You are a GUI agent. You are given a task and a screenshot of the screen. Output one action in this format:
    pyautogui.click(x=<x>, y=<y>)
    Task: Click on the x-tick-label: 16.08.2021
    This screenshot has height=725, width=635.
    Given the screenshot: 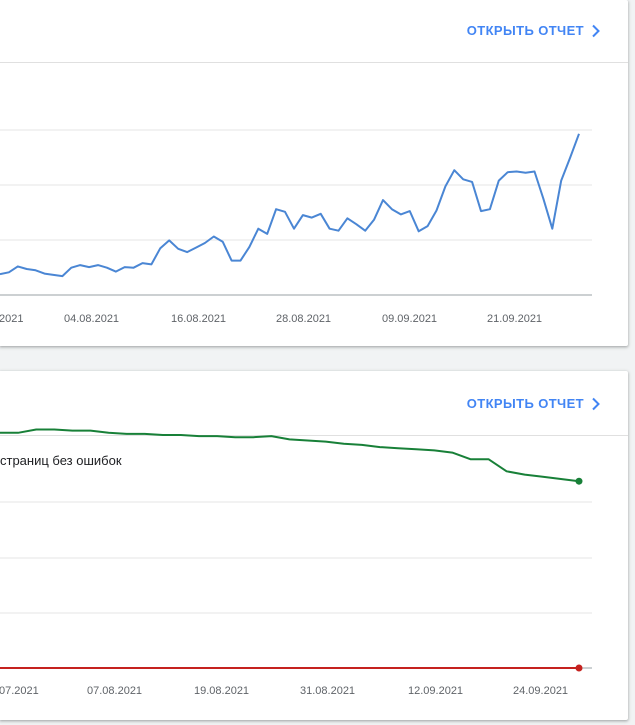 What is the action you would take?
    pyautogui.click(x=198, y=319)
    